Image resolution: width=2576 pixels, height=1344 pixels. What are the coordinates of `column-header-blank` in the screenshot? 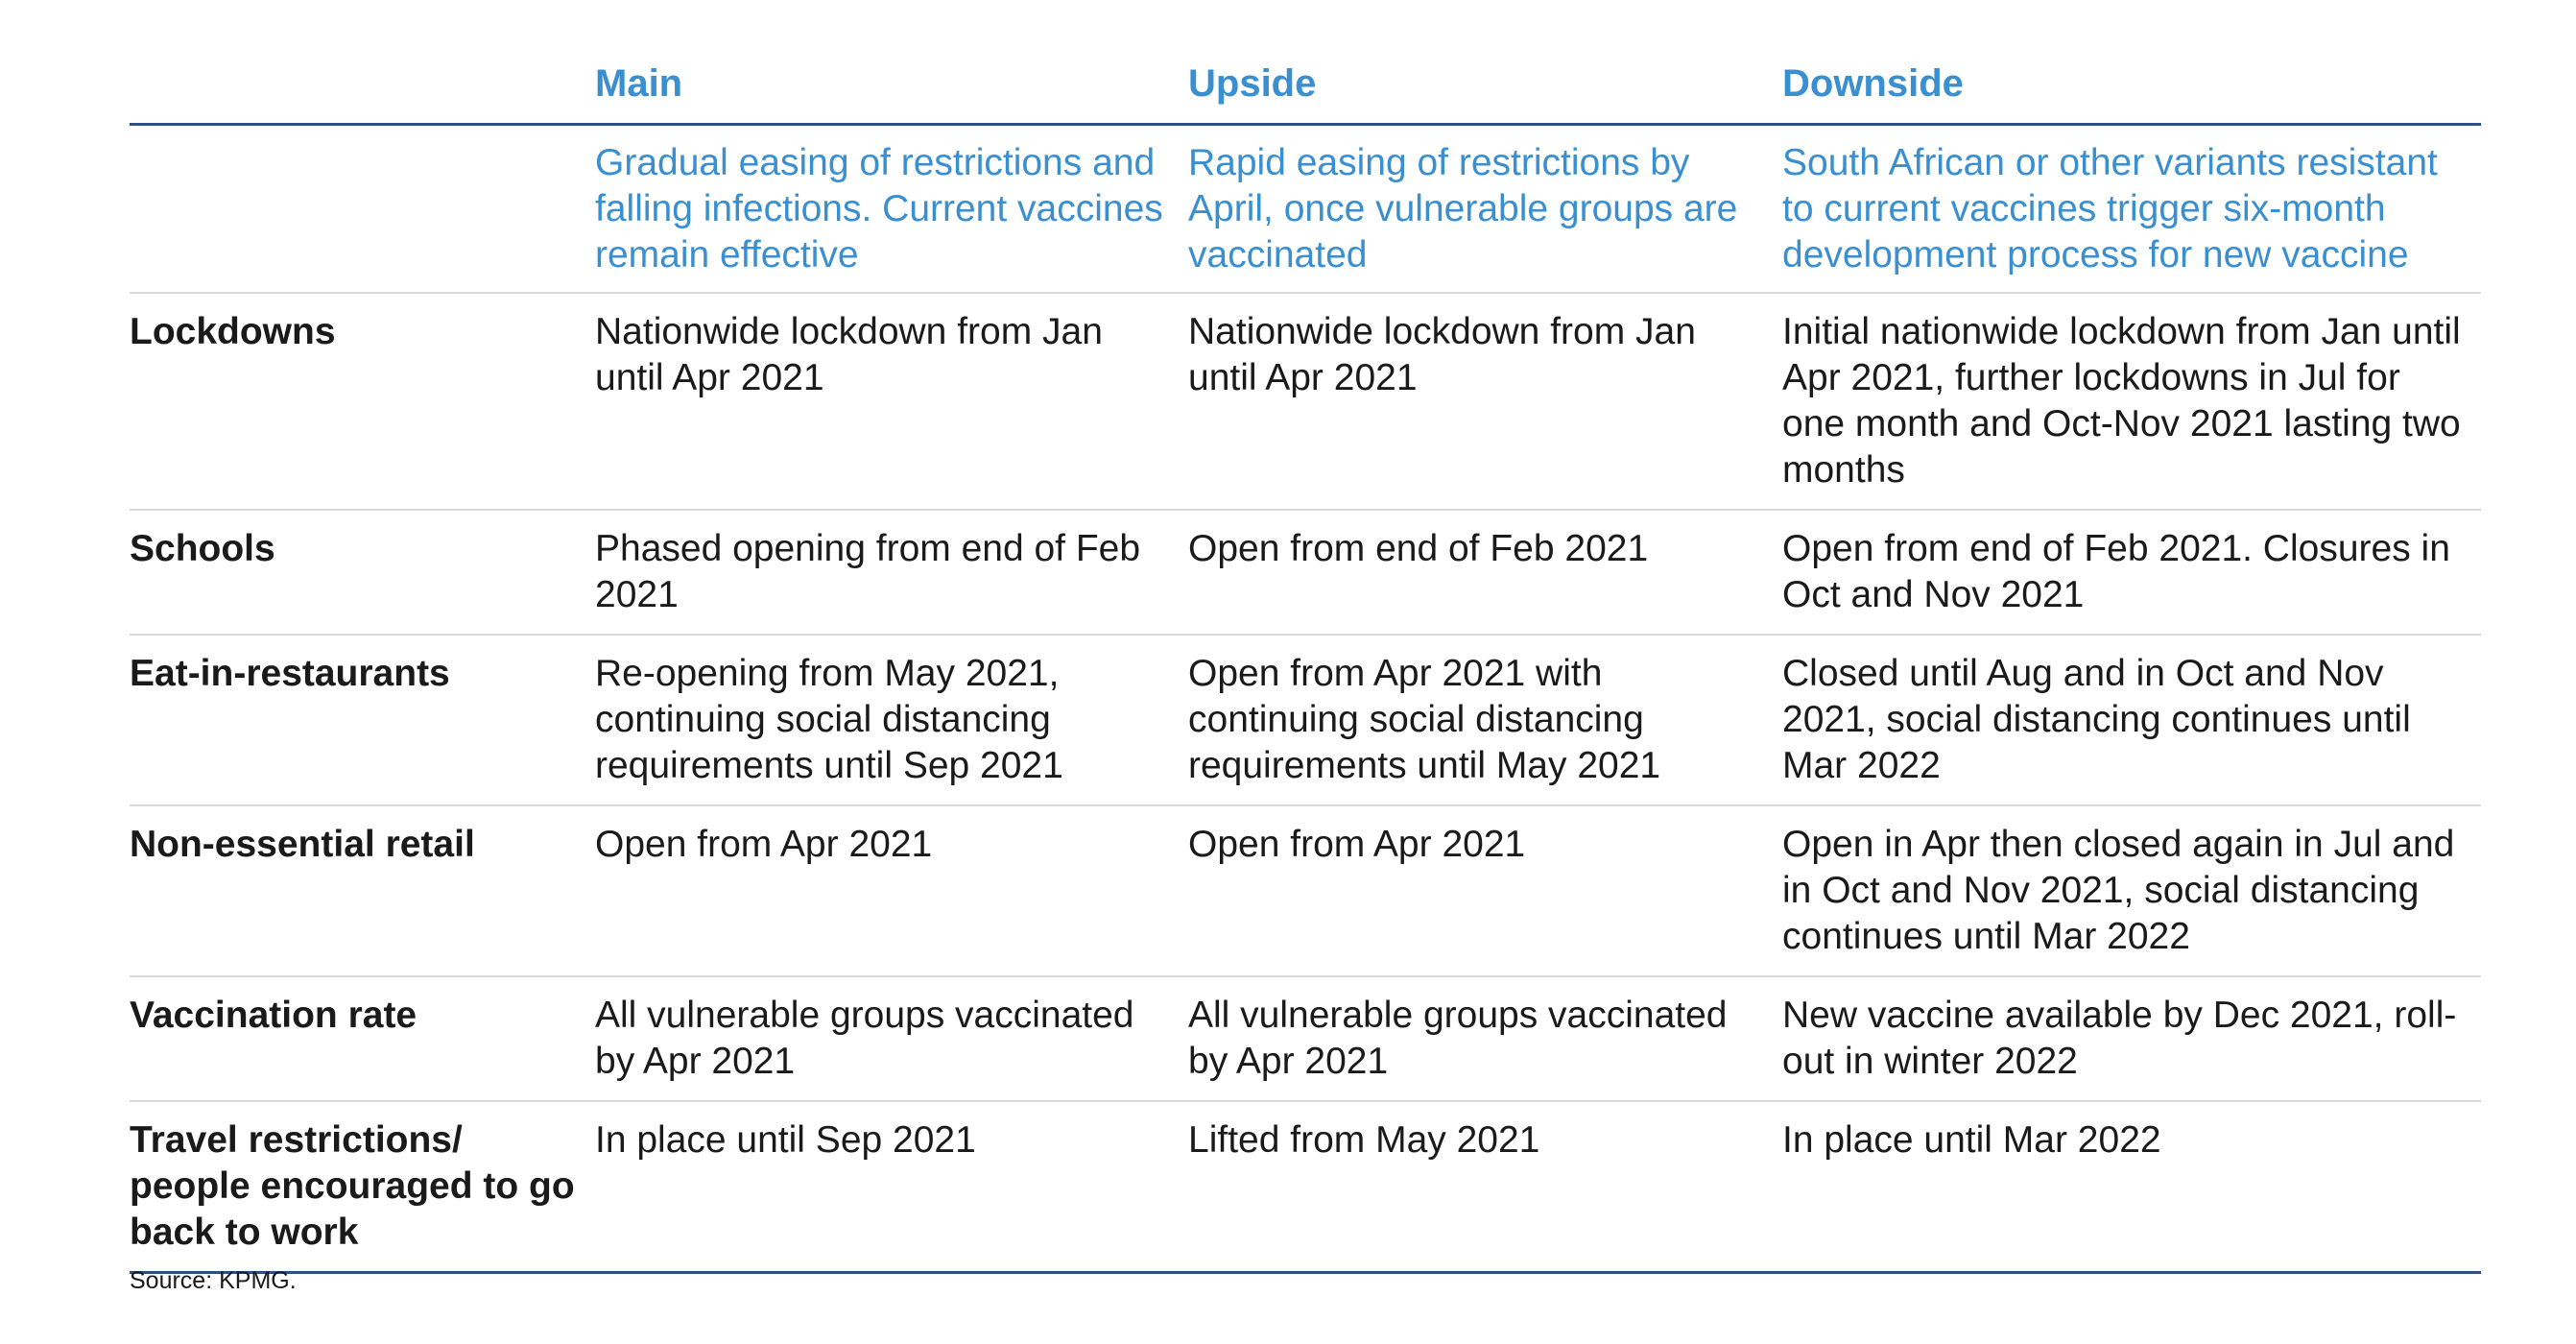 It's located at (362, 63).